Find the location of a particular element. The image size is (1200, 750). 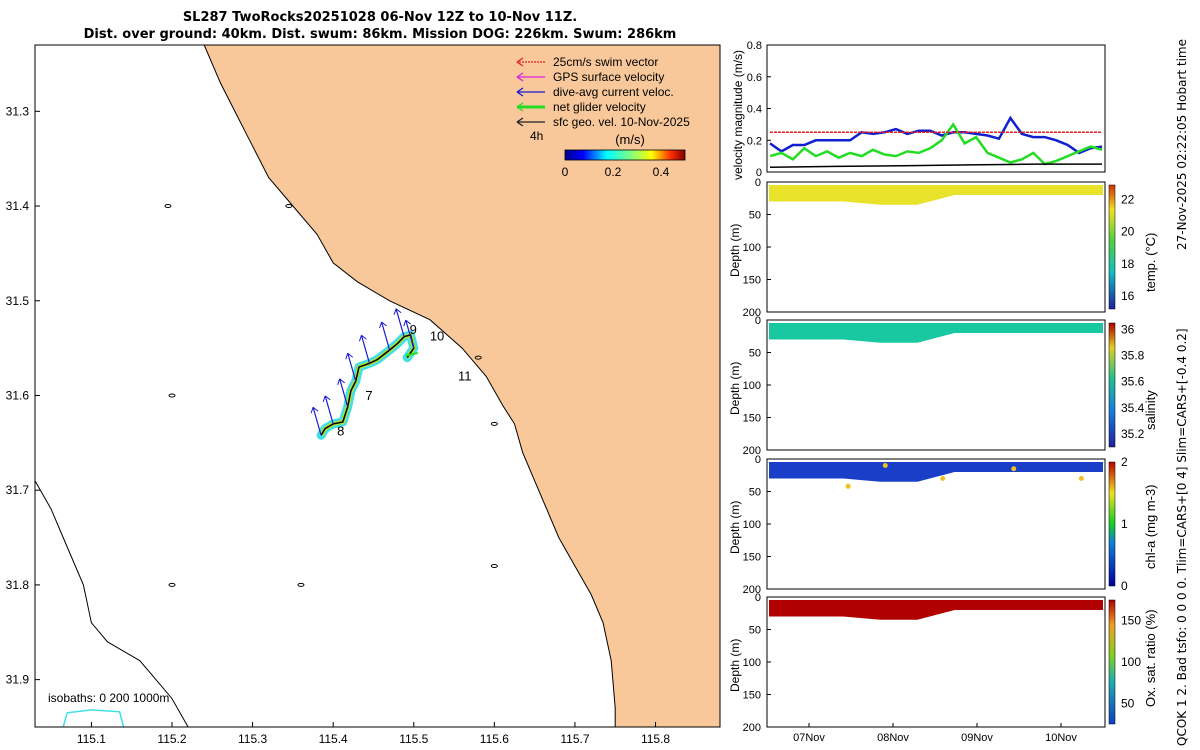

map-y-tick-label: 31.6 is located at coordinates (18, 395).